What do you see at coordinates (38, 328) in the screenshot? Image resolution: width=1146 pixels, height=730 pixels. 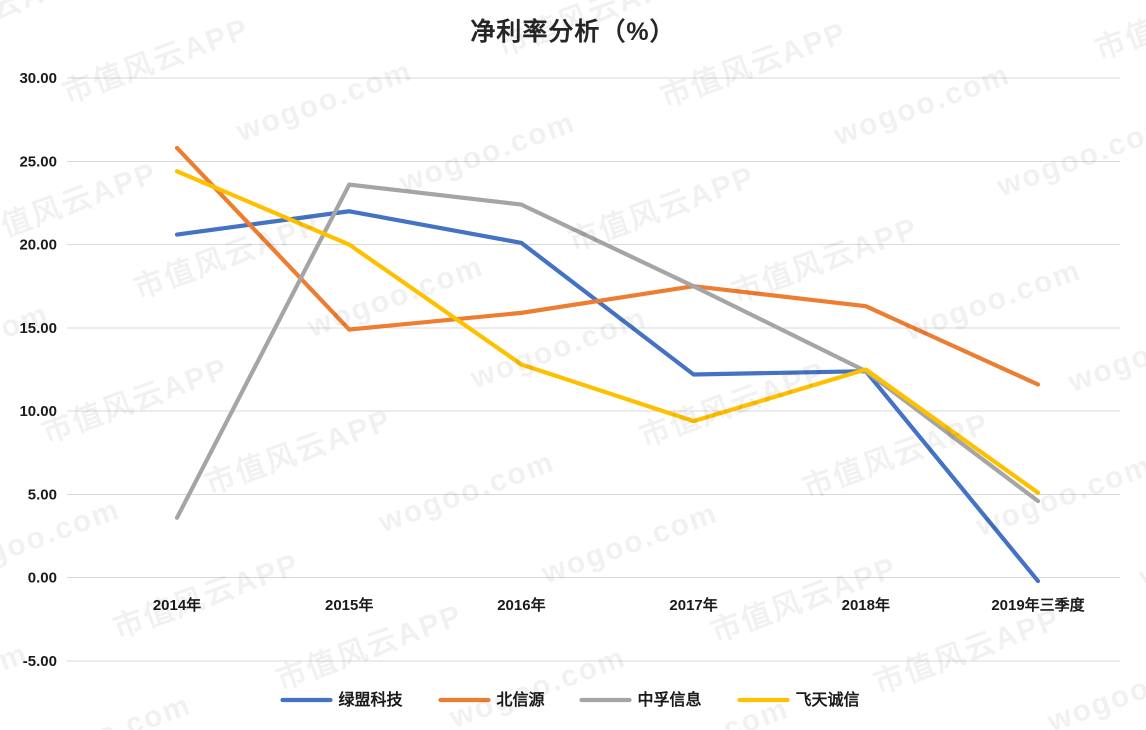 I see `y-axis-tick-label: 15.00` at bounding box center [38, 328].